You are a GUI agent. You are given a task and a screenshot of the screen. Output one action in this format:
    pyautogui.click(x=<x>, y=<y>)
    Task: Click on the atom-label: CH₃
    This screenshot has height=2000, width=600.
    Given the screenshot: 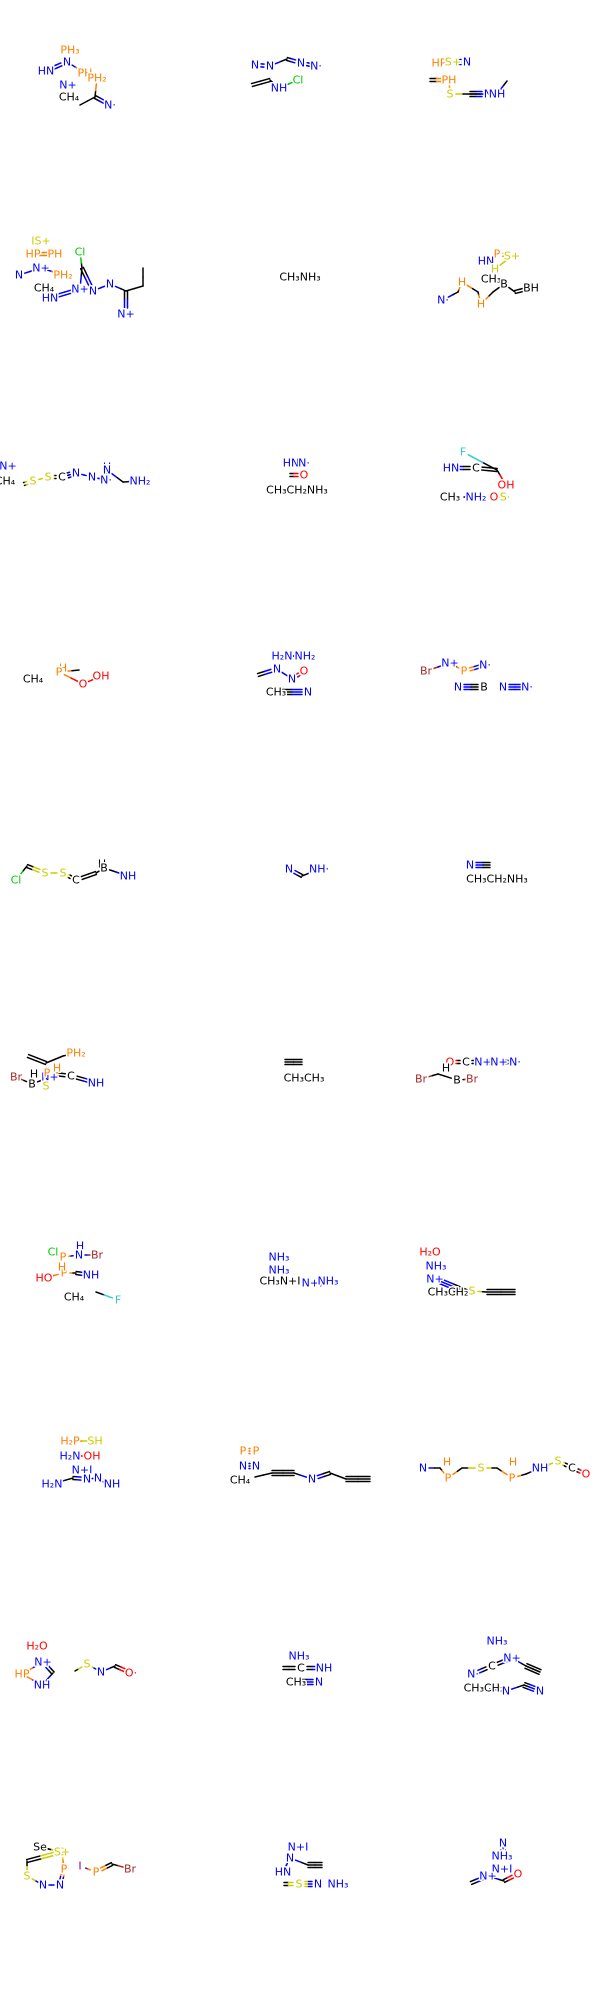 What is the action you would take?
    pyautogui.click(x=491, y=279)
    